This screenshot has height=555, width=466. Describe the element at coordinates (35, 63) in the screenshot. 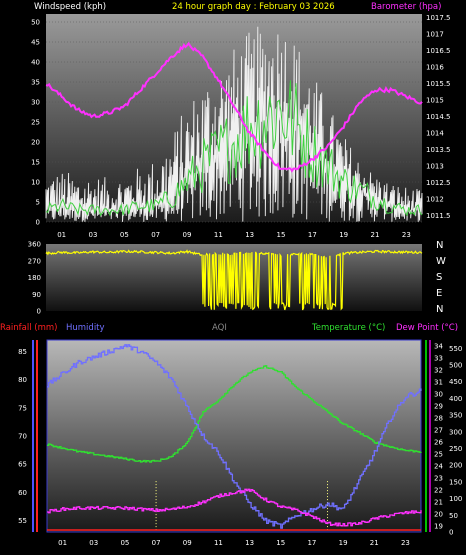

I see `wind-y-tick: 40` at that location.